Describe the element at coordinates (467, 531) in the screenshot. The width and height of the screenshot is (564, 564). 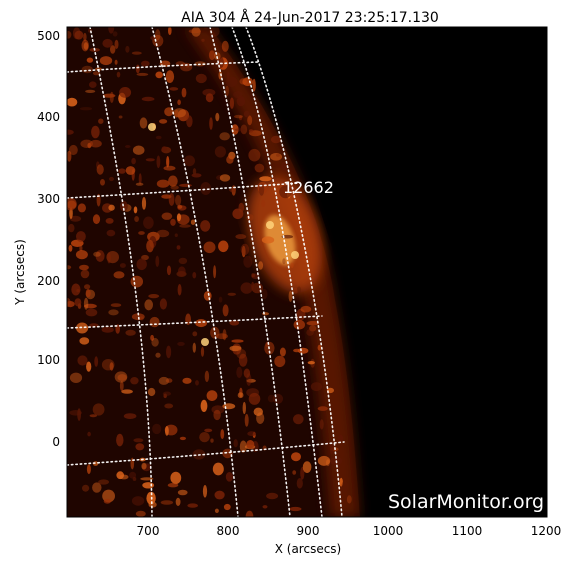
I see `x-tick-label: 1100` at that location.